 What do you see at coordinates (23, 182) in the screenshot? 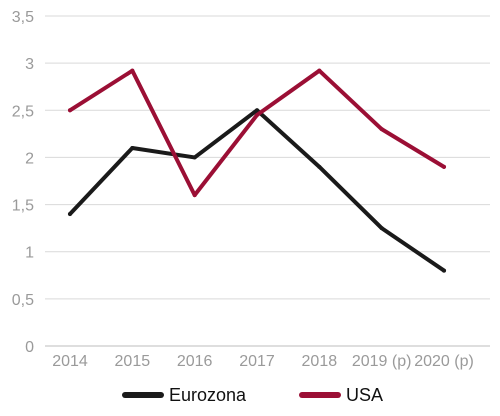
I see `y-tick-labels: 0 0,5 1 1,5 2 2,5 3 3,5` at bounding box center [23, 182].